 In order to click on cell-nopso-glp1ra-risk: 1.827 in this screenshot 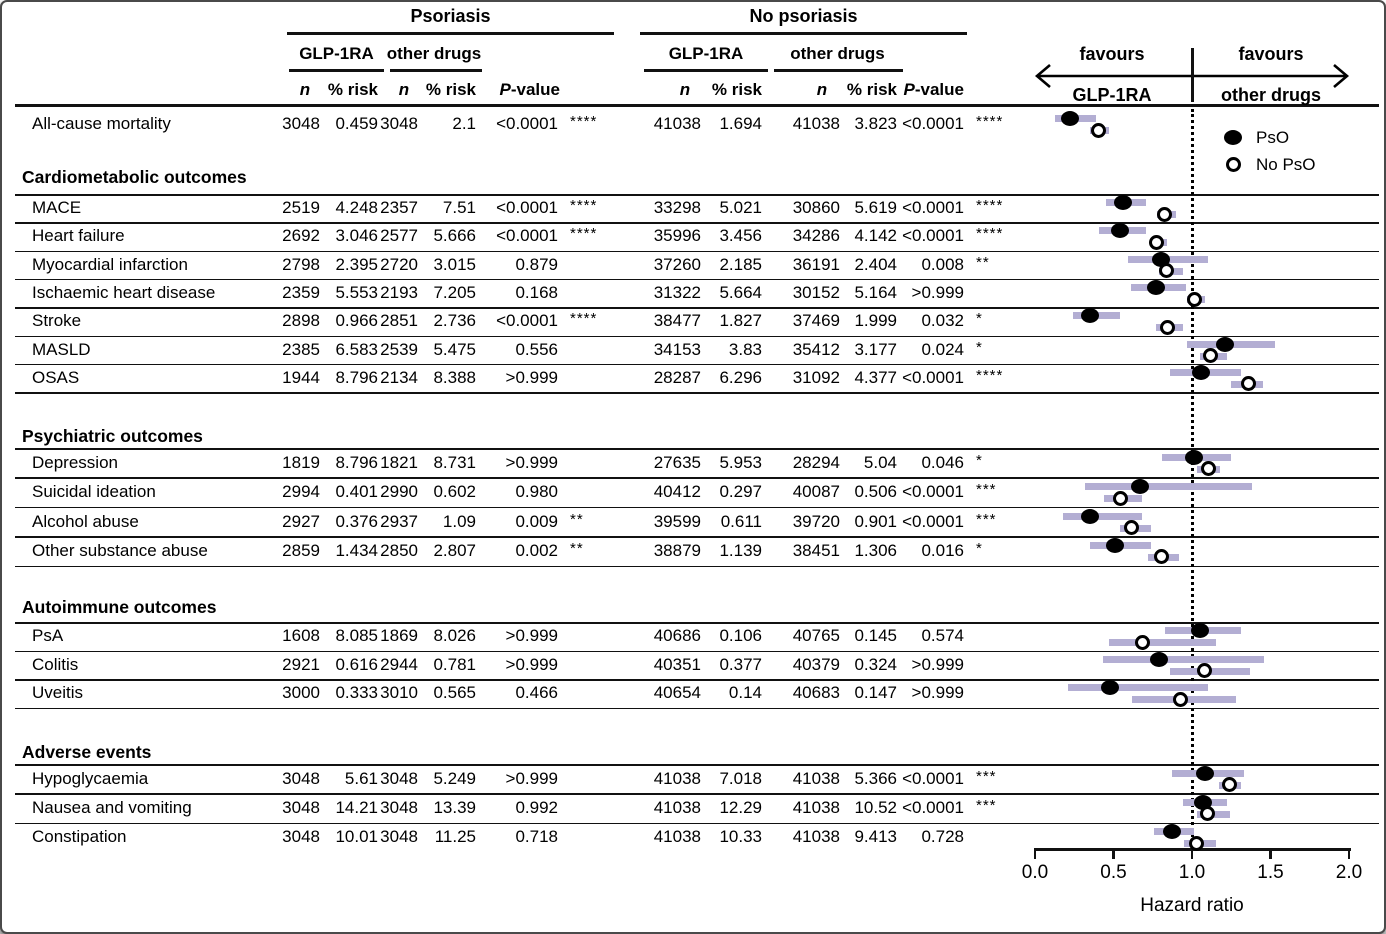, I will do `click(740, 321)`.